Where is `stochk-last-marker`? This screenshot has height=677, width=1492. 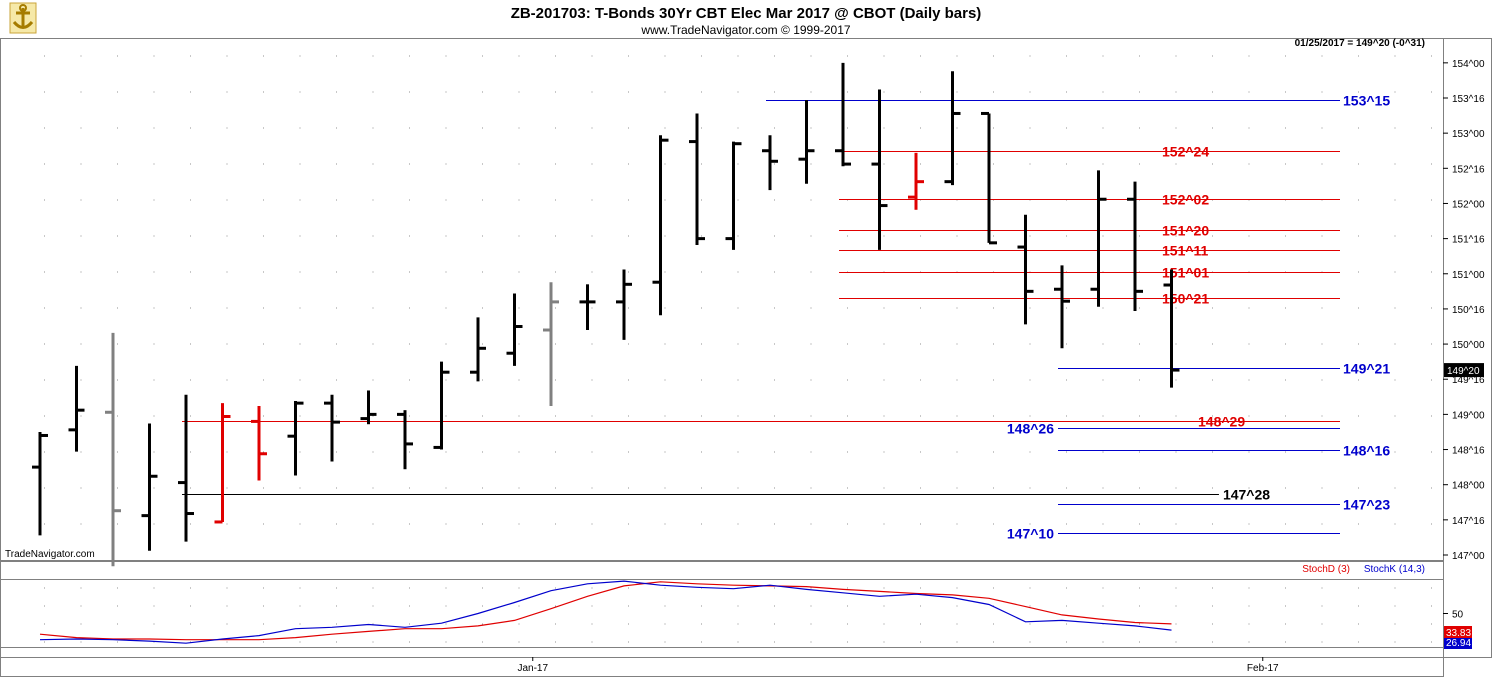
stochk-last-marker is located at coordinates (1458, 643).